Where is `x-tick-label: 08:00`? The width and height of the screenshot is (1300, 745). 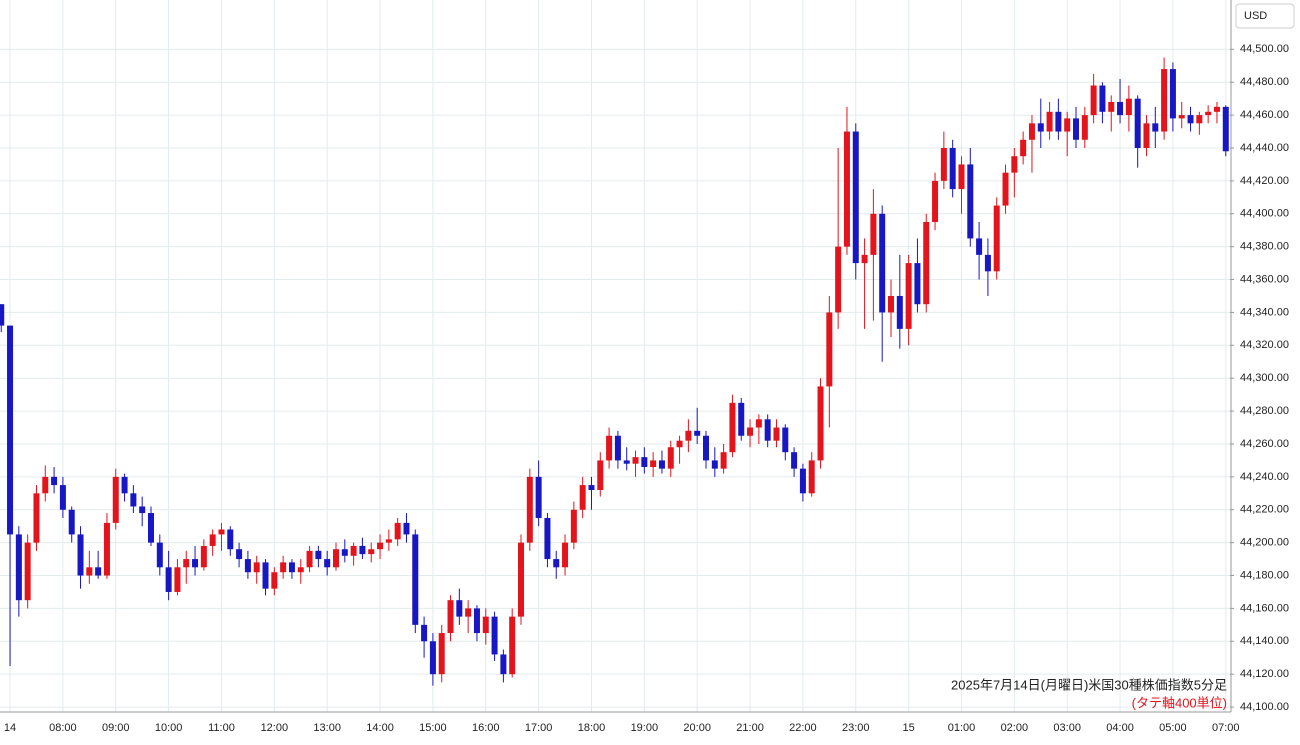
x-tick-label: 08:00 is located at coordinates (63, 728).